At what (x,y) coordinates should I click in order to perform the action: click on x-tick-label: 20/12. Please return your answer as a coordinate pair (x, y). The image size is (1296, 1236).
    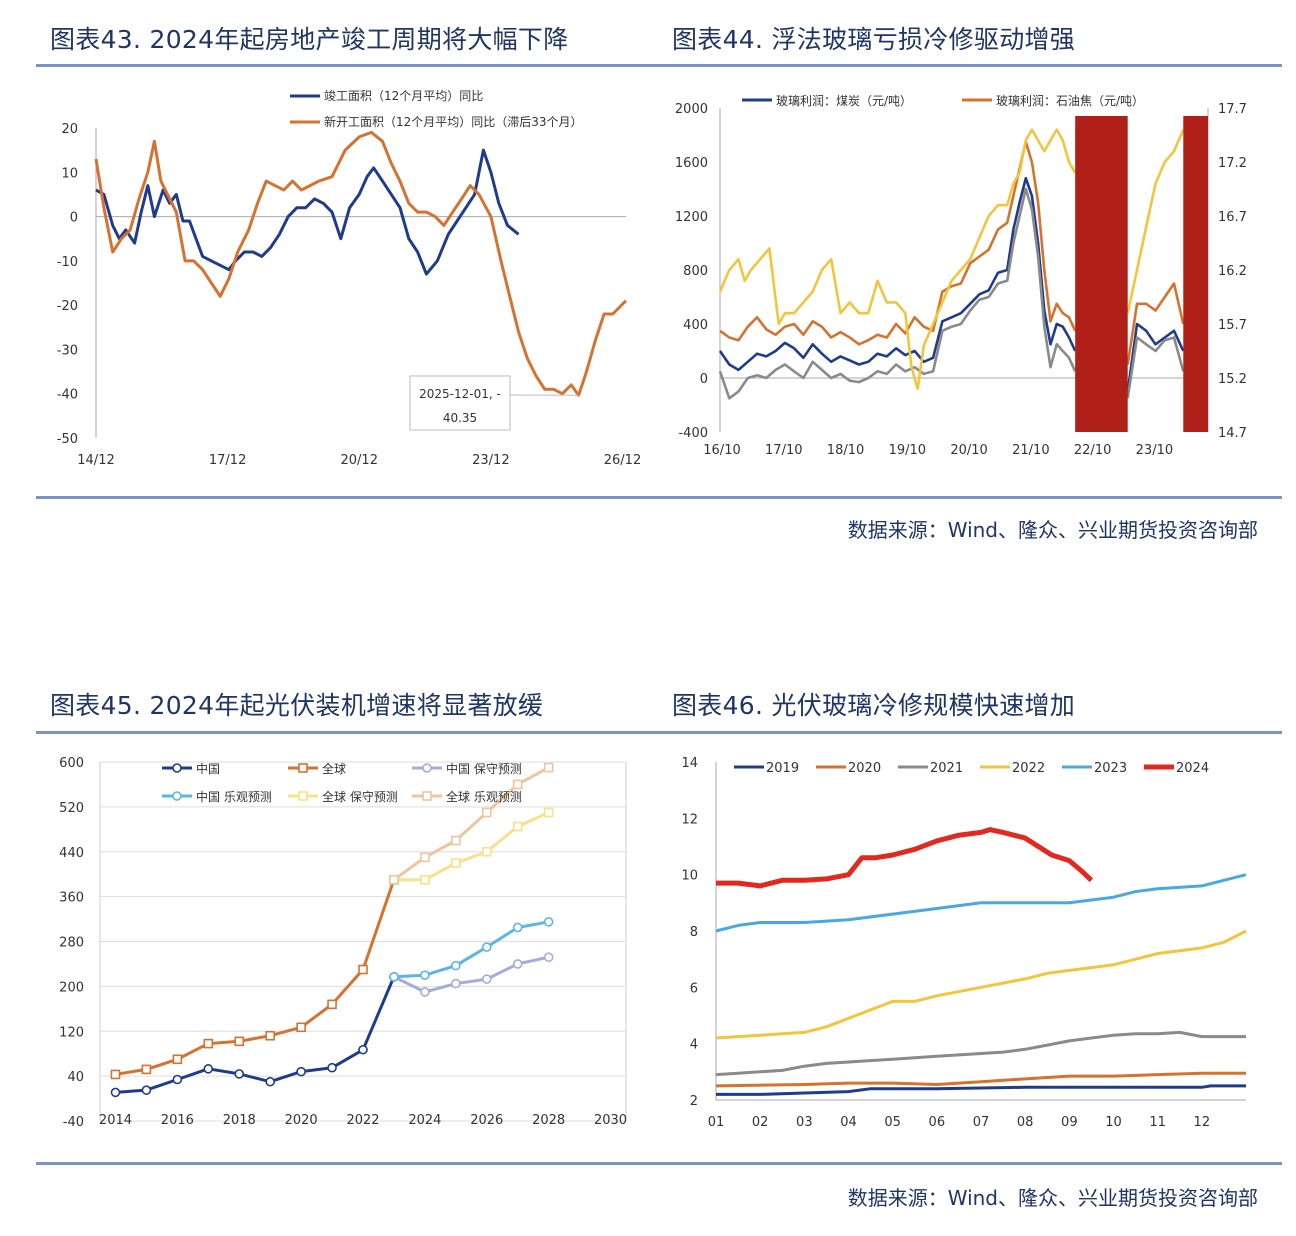
    Looking at the image, I should click on (359, 460).